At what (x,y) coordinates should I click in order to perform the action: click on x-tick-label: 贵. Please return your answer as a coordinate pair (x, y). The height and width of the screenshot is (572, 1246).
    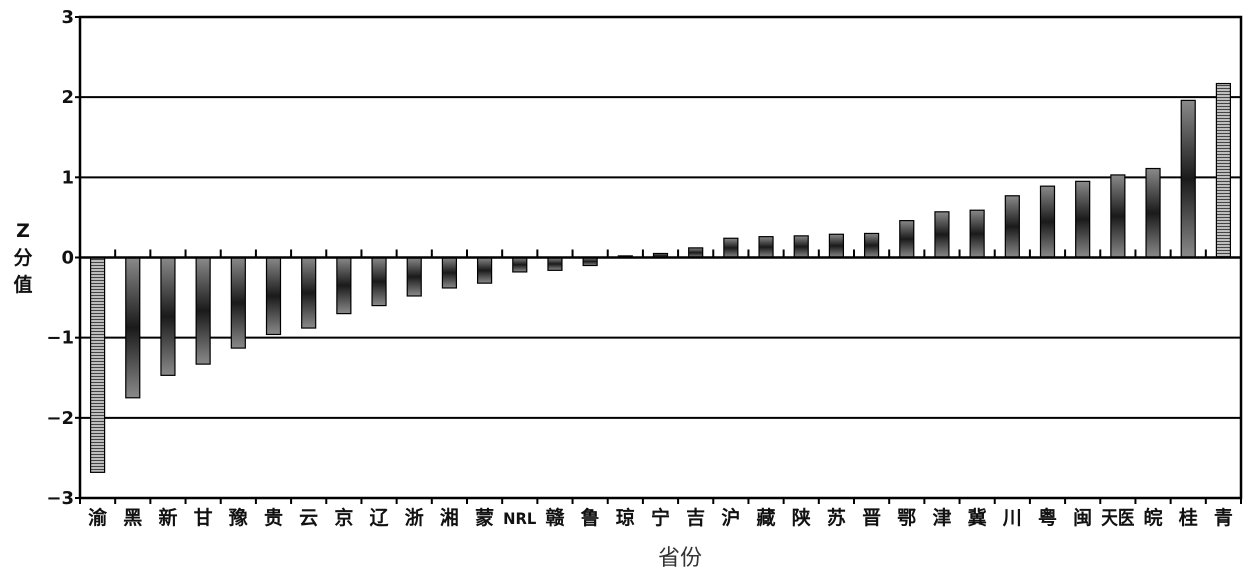
    Looking at the image, I should click on (273, 518).